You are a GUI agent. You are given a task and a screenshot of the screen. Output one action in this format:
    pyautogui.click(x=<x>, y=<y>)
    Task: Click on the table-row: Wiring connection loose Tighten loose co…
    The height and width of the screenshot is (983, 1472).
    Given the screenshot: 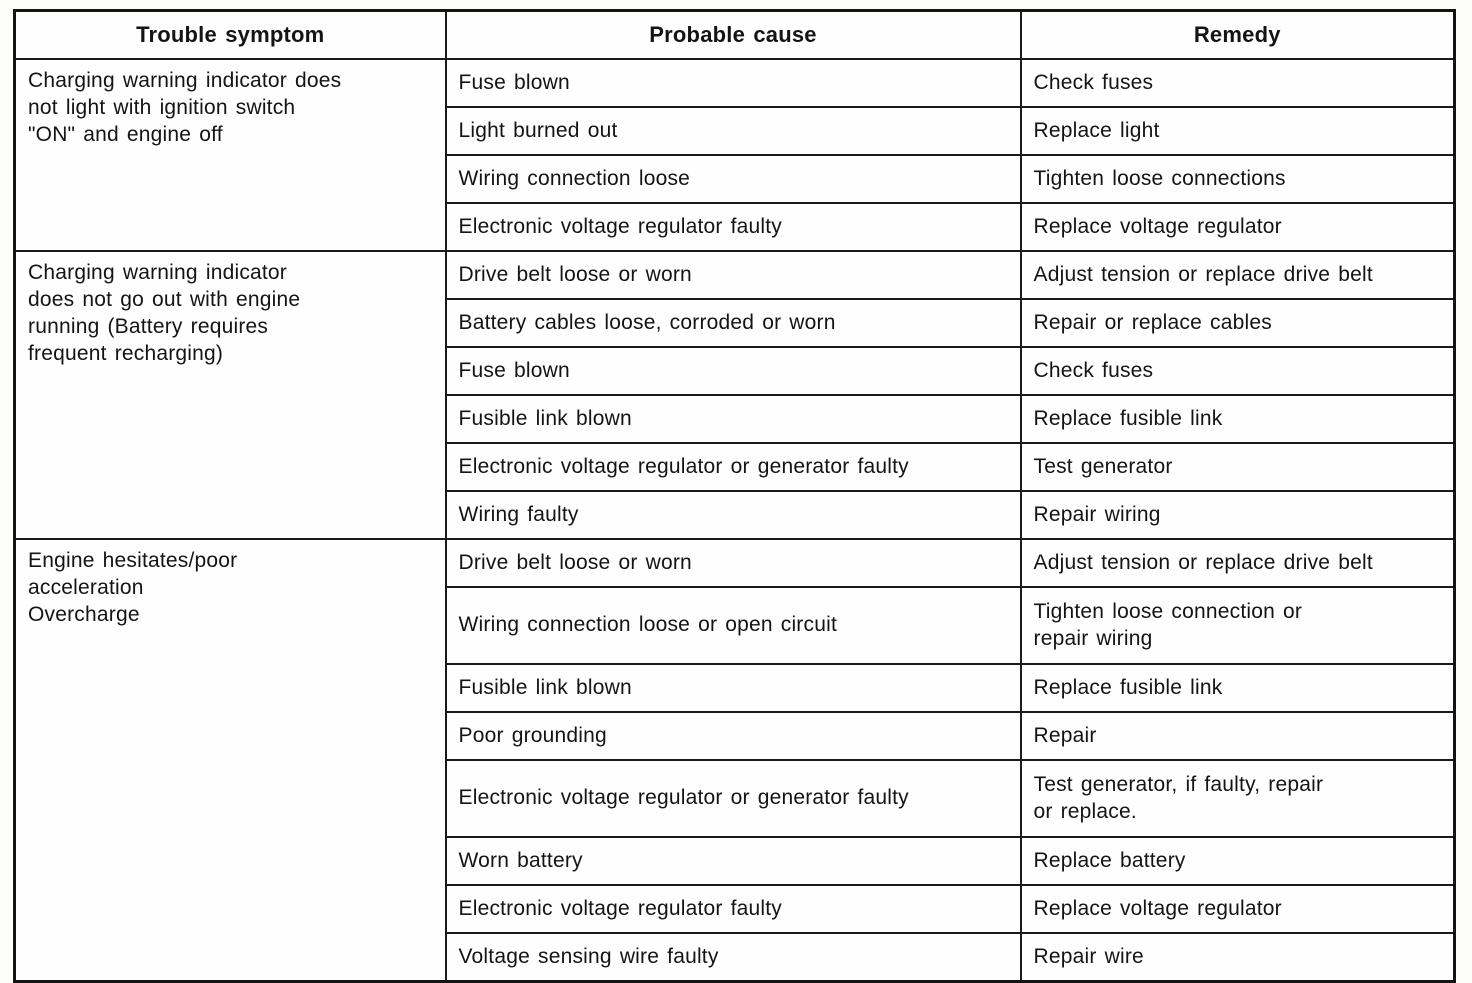 What is the action you would take?
    pyautogui.click(x=735, y=179)
    